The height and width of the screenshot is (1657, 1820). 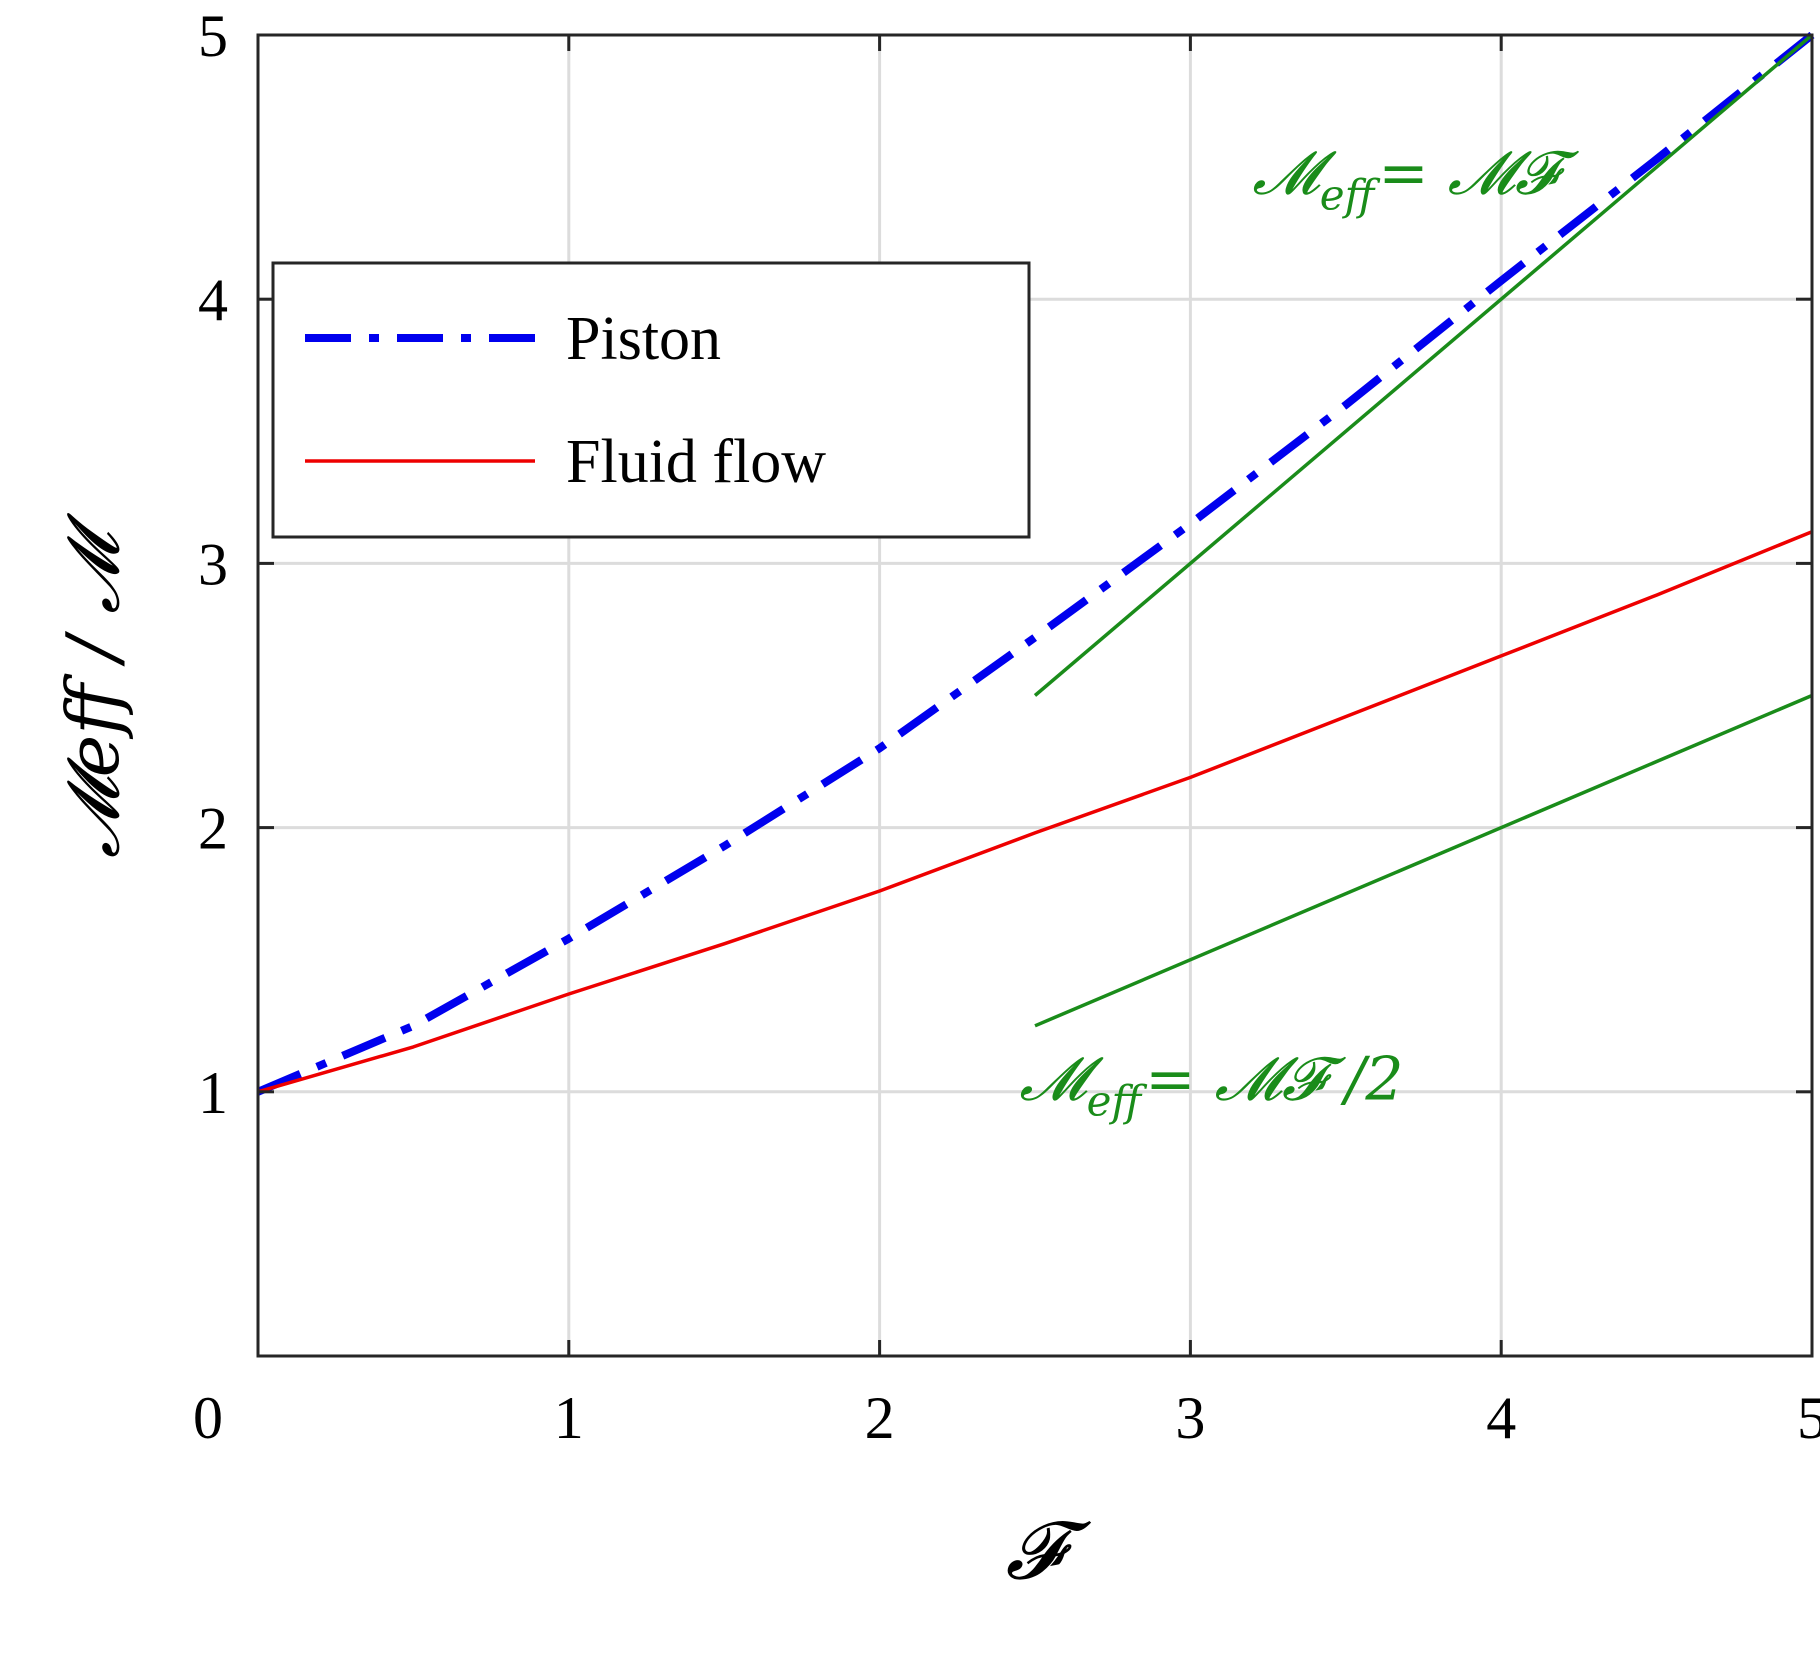 I want to click on x-tick-label: 4, so click(x=1501, y=1418).